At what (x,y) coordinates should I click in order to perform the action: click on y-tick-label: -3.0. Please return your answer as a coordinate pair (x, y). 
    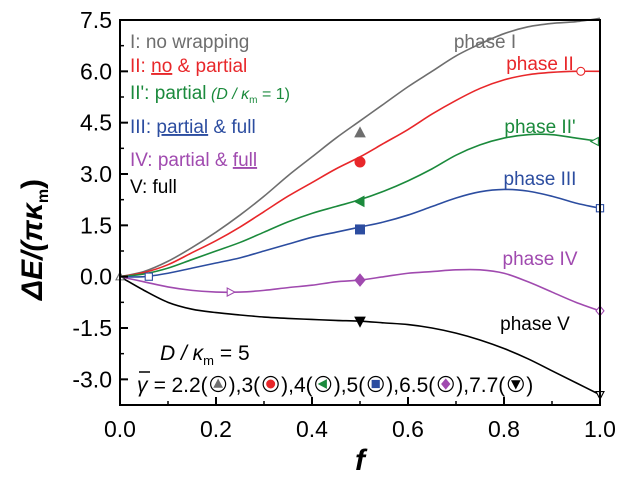
    Looking at the image, I should click on (92, 379).